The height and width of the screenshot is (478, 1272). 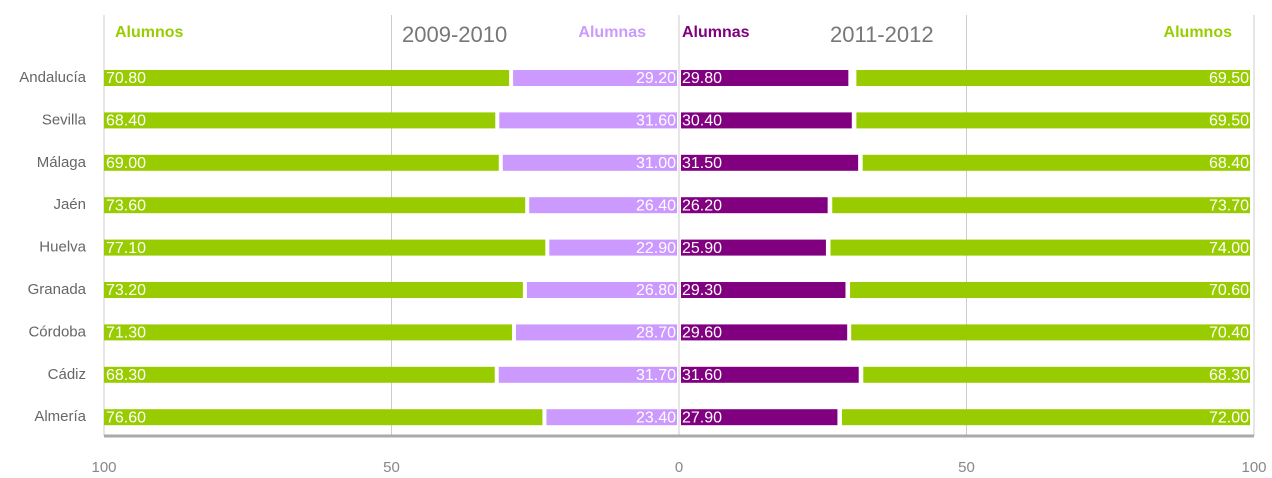 I want to click on value-label: 27.90, so click(x=702, y=417).